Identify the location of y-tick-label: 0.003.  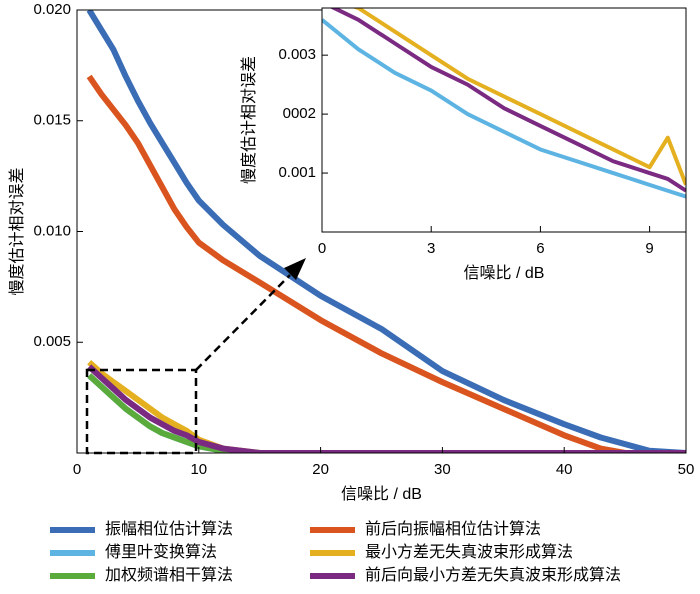
(297, 54).